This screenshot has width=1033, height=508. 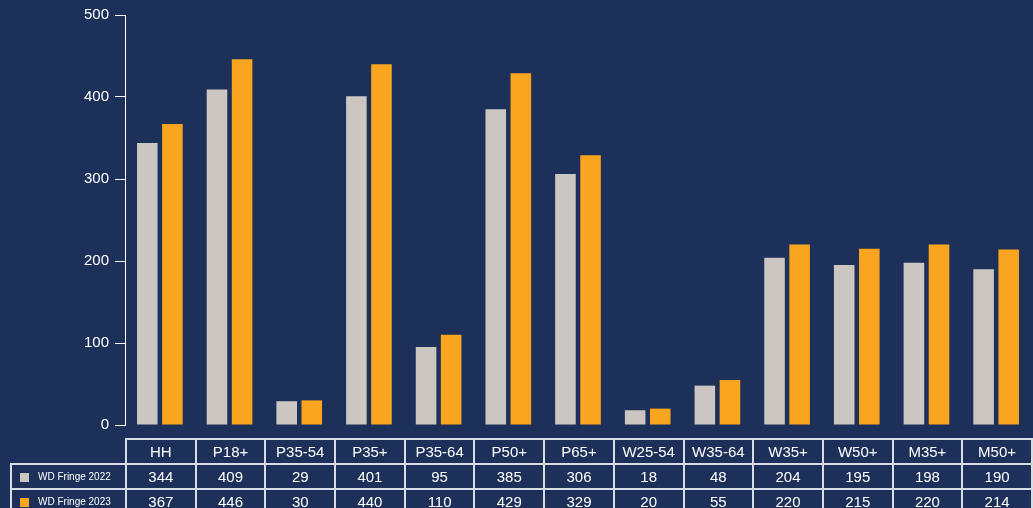 What do you see at coordinates (96, 96) in the screenshot?
I see `y-tick-label: 400` at bounding box center [96, 96].